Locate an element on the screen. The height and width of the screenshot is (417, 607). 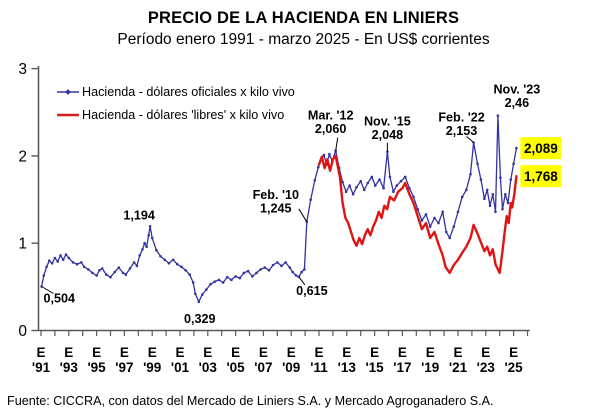
series-libre-line is located at coordinates (417, 214).